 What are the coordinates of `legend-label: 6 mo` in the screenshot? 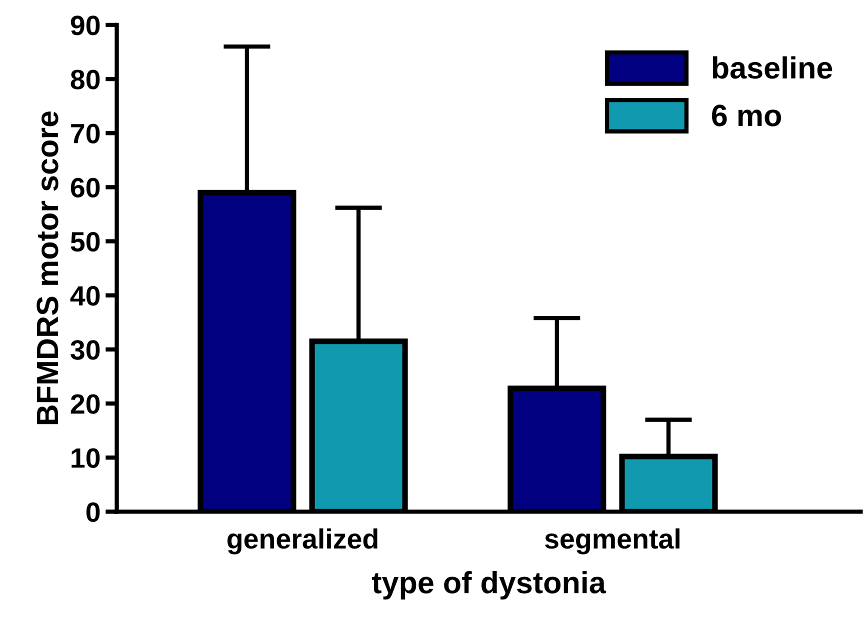 It's located at (747, 115).